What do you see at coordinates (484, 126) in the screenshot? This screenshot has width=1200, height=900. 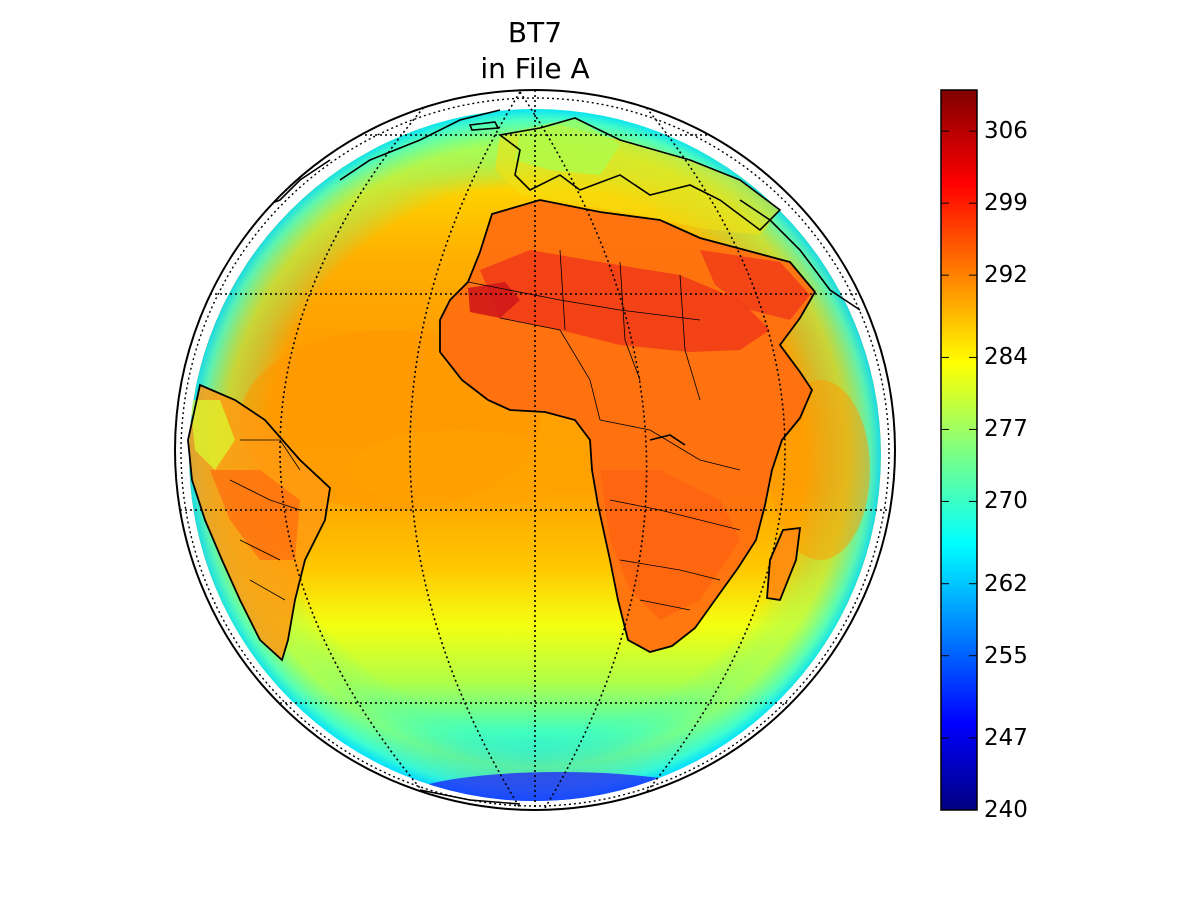 I see `island-coastline` at bounding box center [484, 126].